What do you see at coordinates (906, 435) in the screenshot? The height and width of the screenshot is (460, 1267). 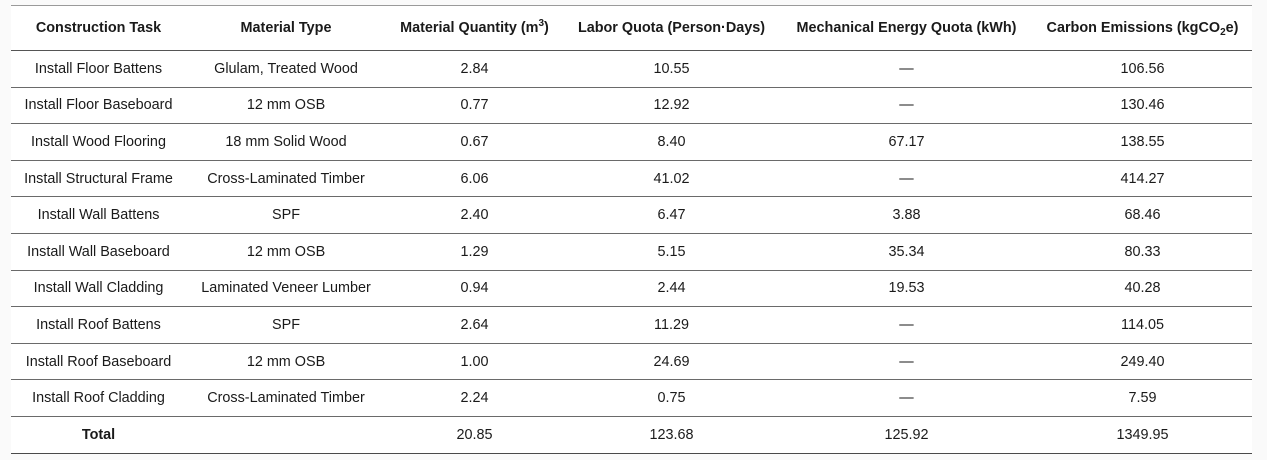 I see `total-energy: 125.92` at bounding box center [906, 435].